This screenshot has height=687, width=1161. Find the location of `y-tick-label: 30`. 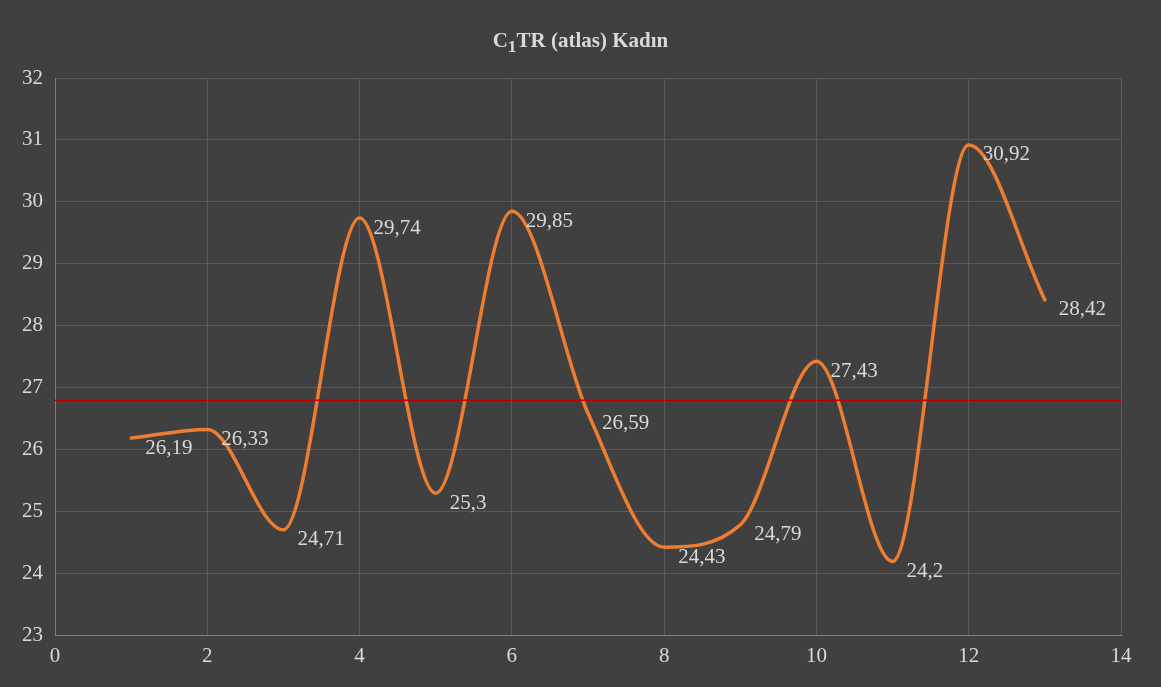

y-tick-label: 30 is located at coordinates (32, 200).